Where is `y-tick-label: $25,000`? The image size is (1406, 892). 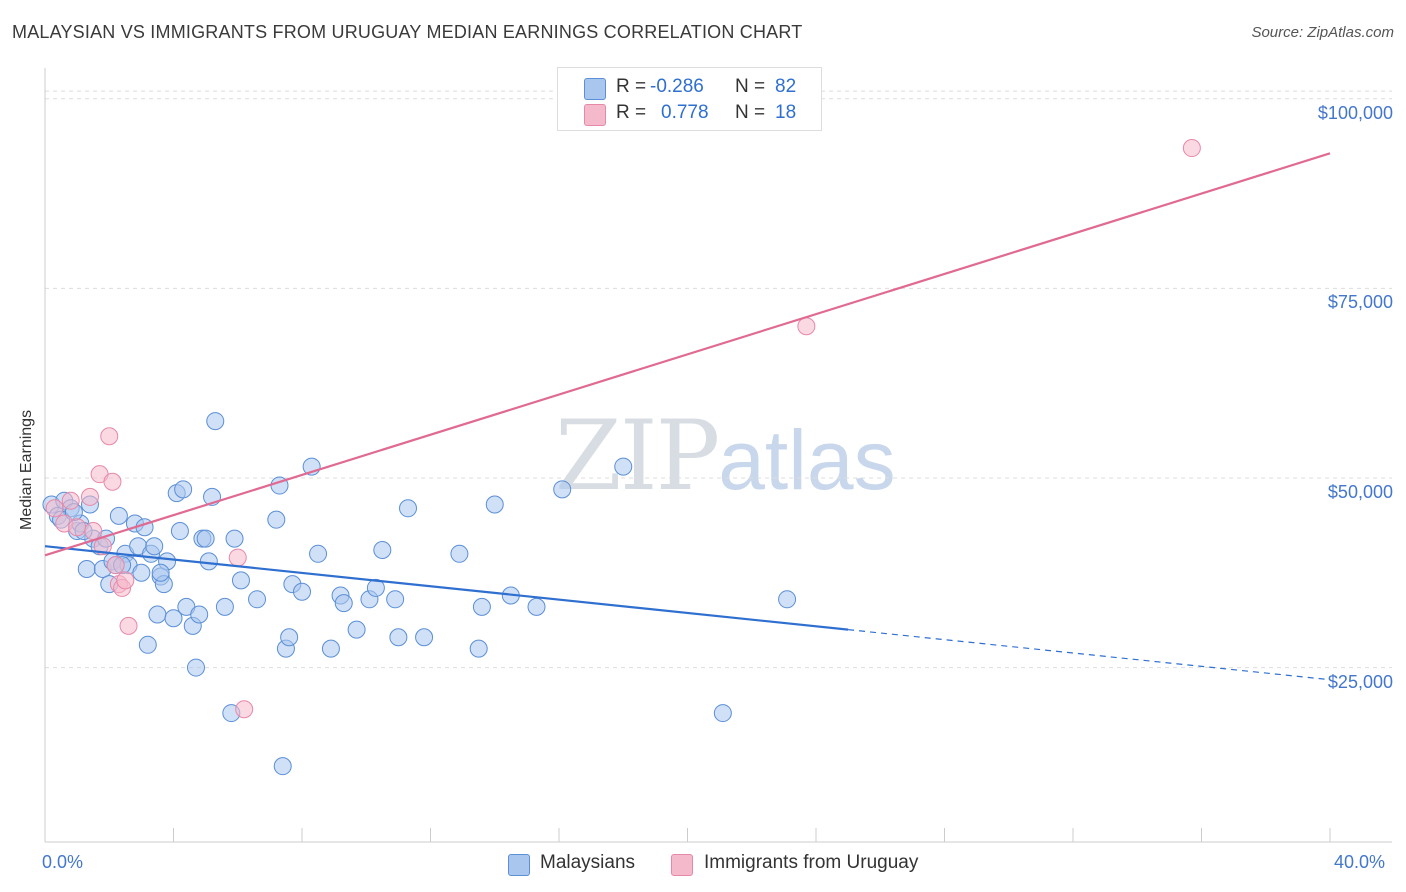 y-tick-label: $25,000 is located at coordinates (1360, 681).